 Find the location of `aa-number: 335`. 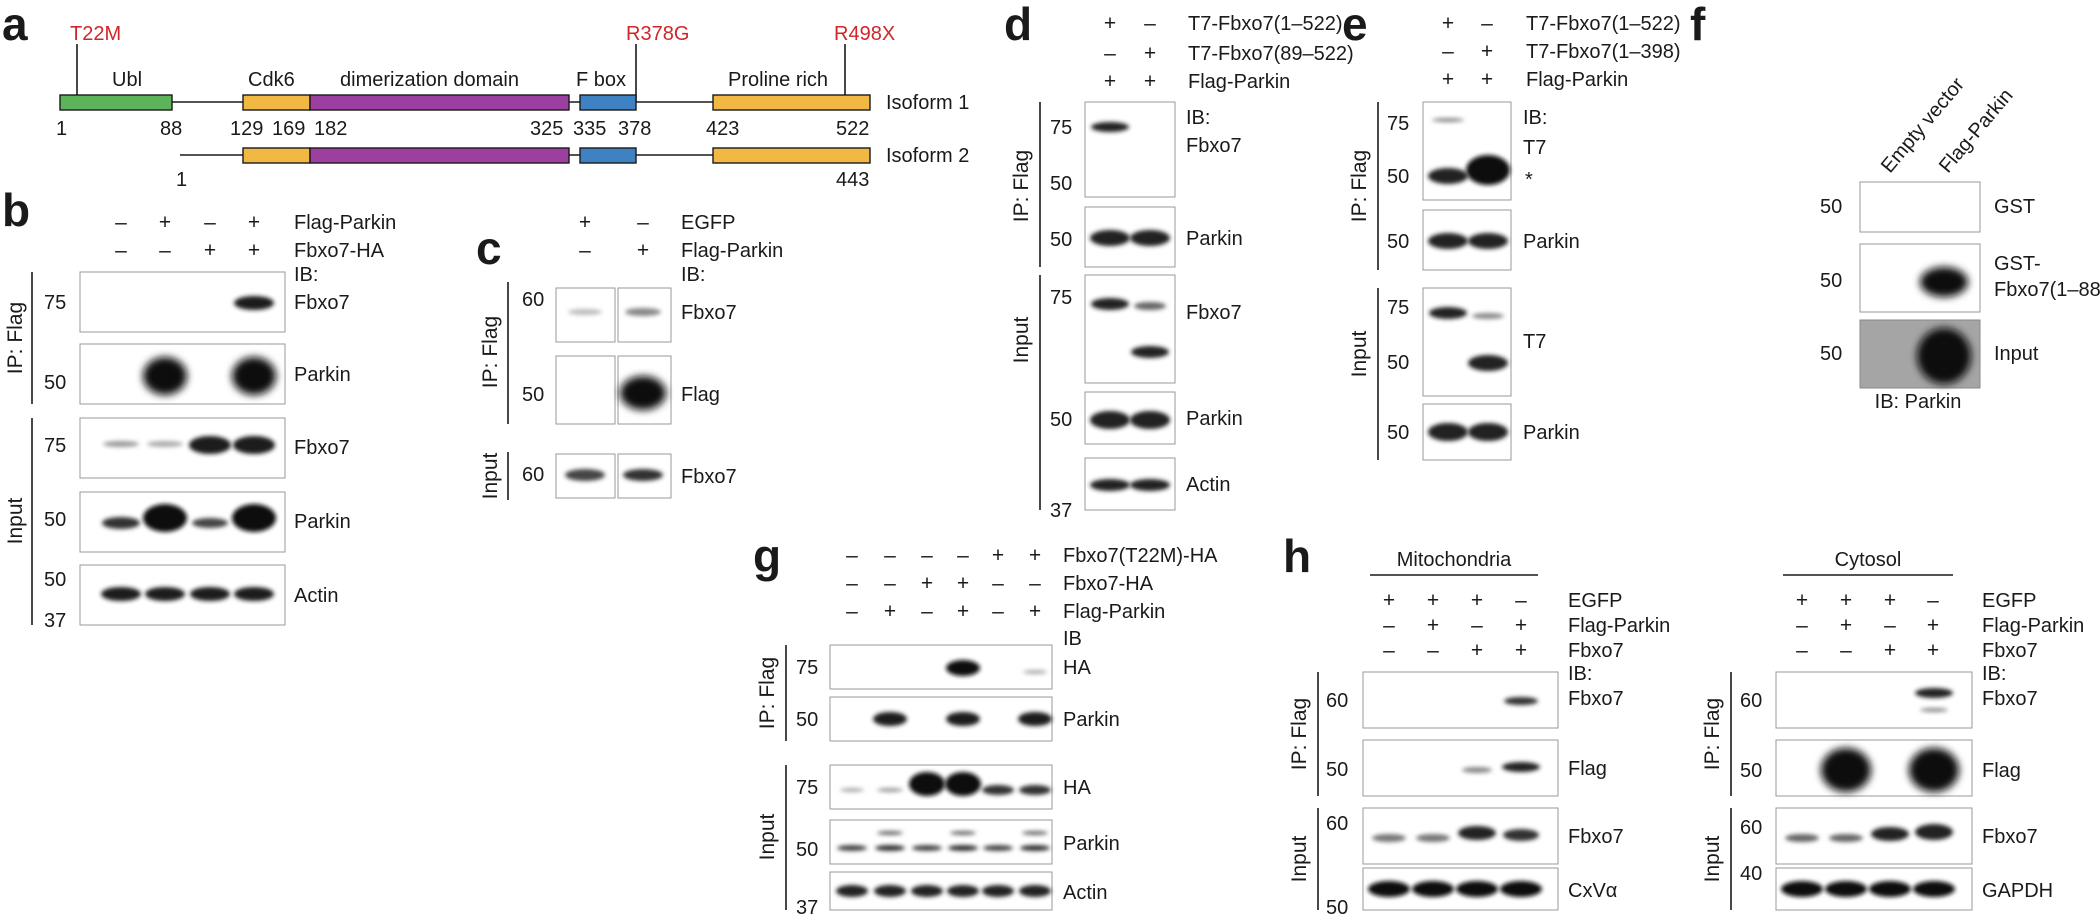

aa-number: 335 is located at coordinates (589, 129).